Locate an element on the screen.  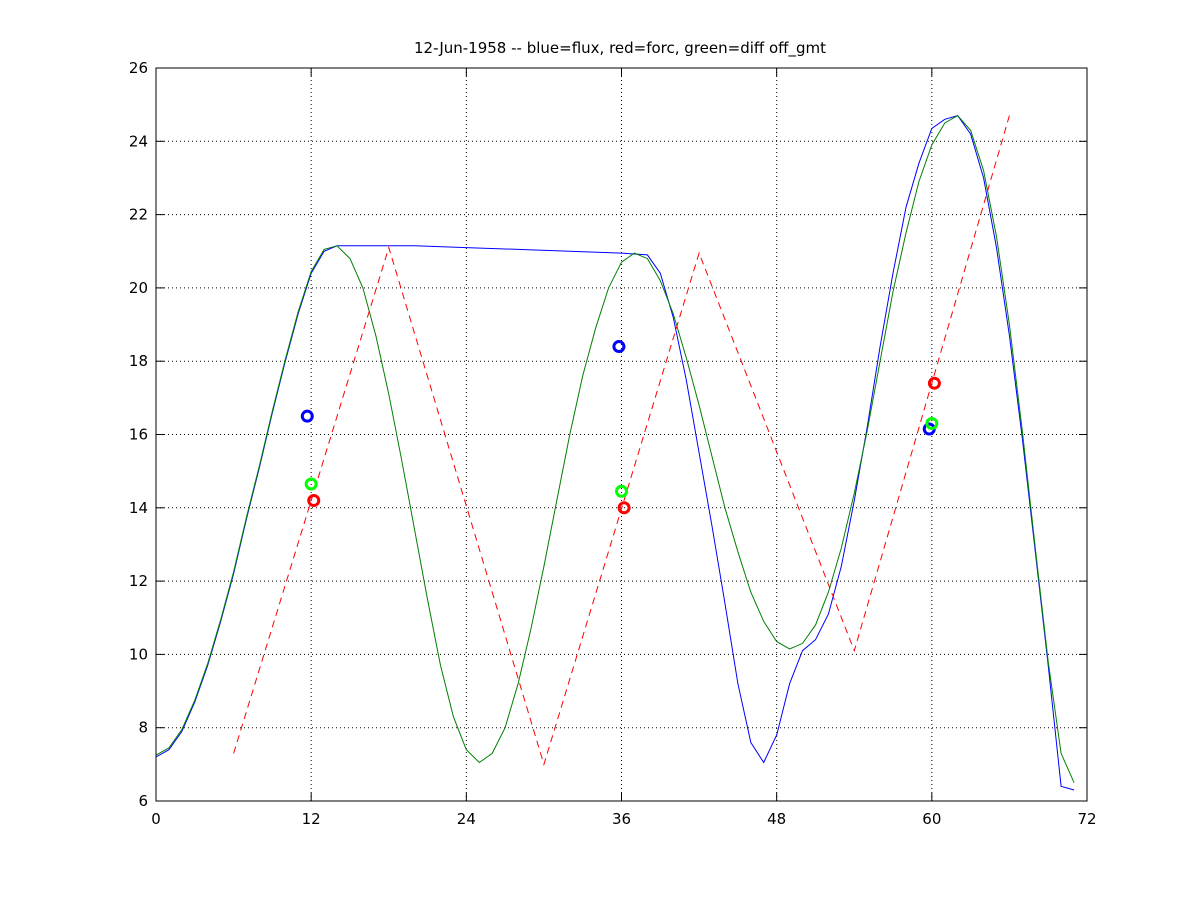
y-tick-label: 20 is located at coordinates (138, 288).